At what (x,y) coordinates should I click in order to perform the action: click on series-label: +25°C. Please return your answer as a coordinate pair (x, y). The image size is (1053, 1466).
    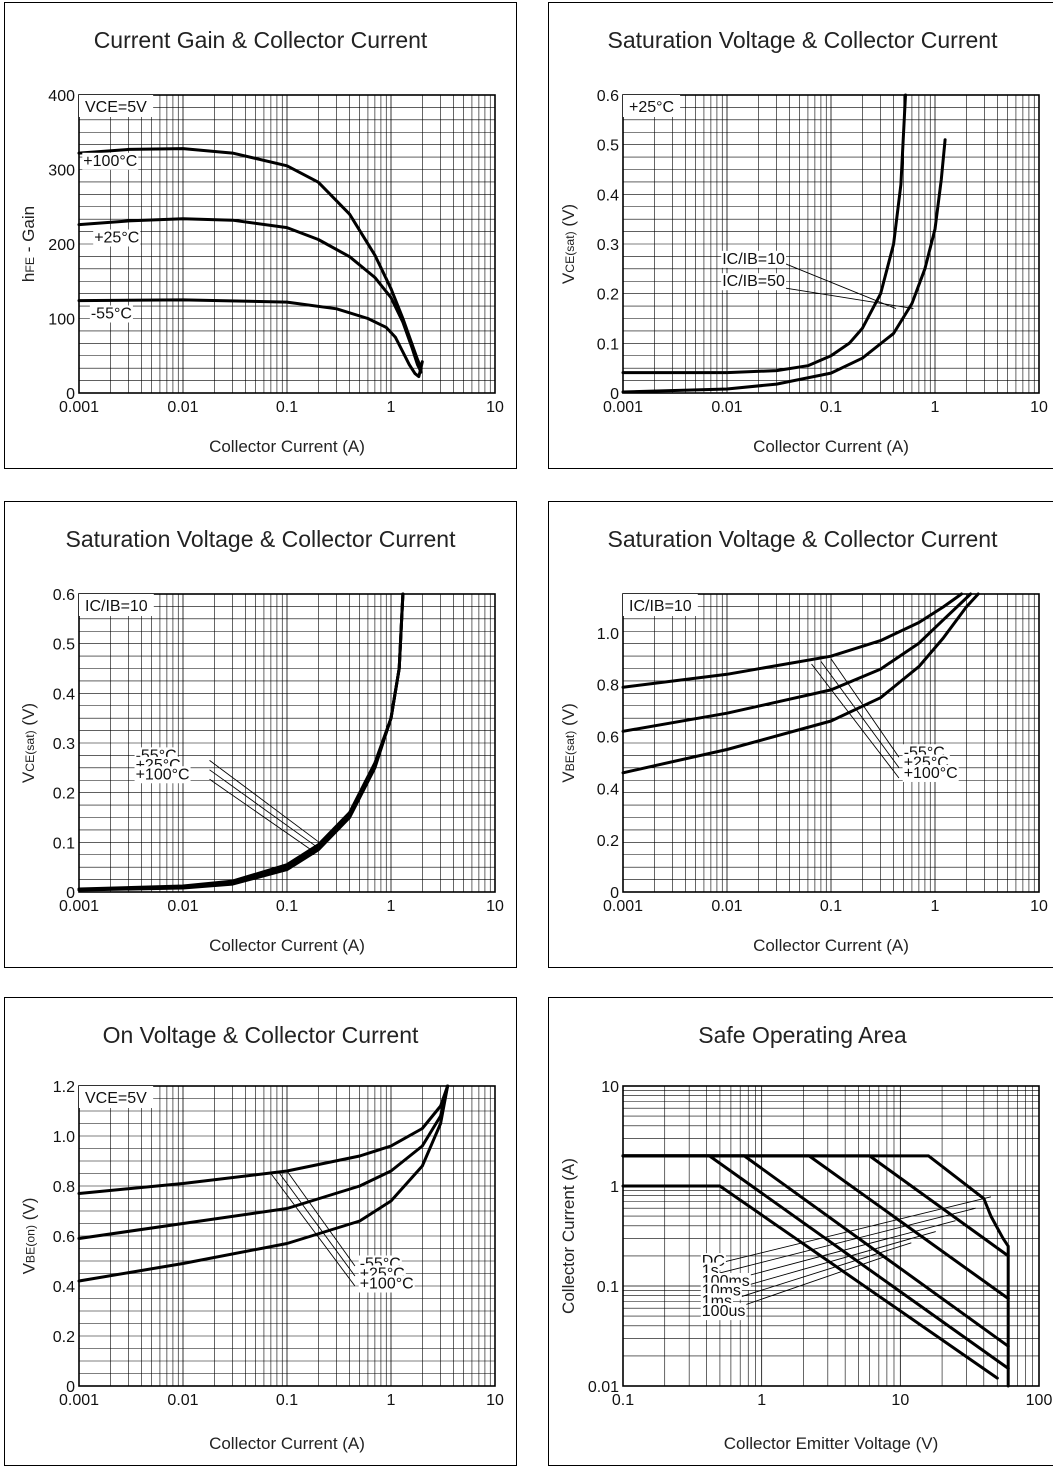
    Looking at the image, I should click on (117, 238).